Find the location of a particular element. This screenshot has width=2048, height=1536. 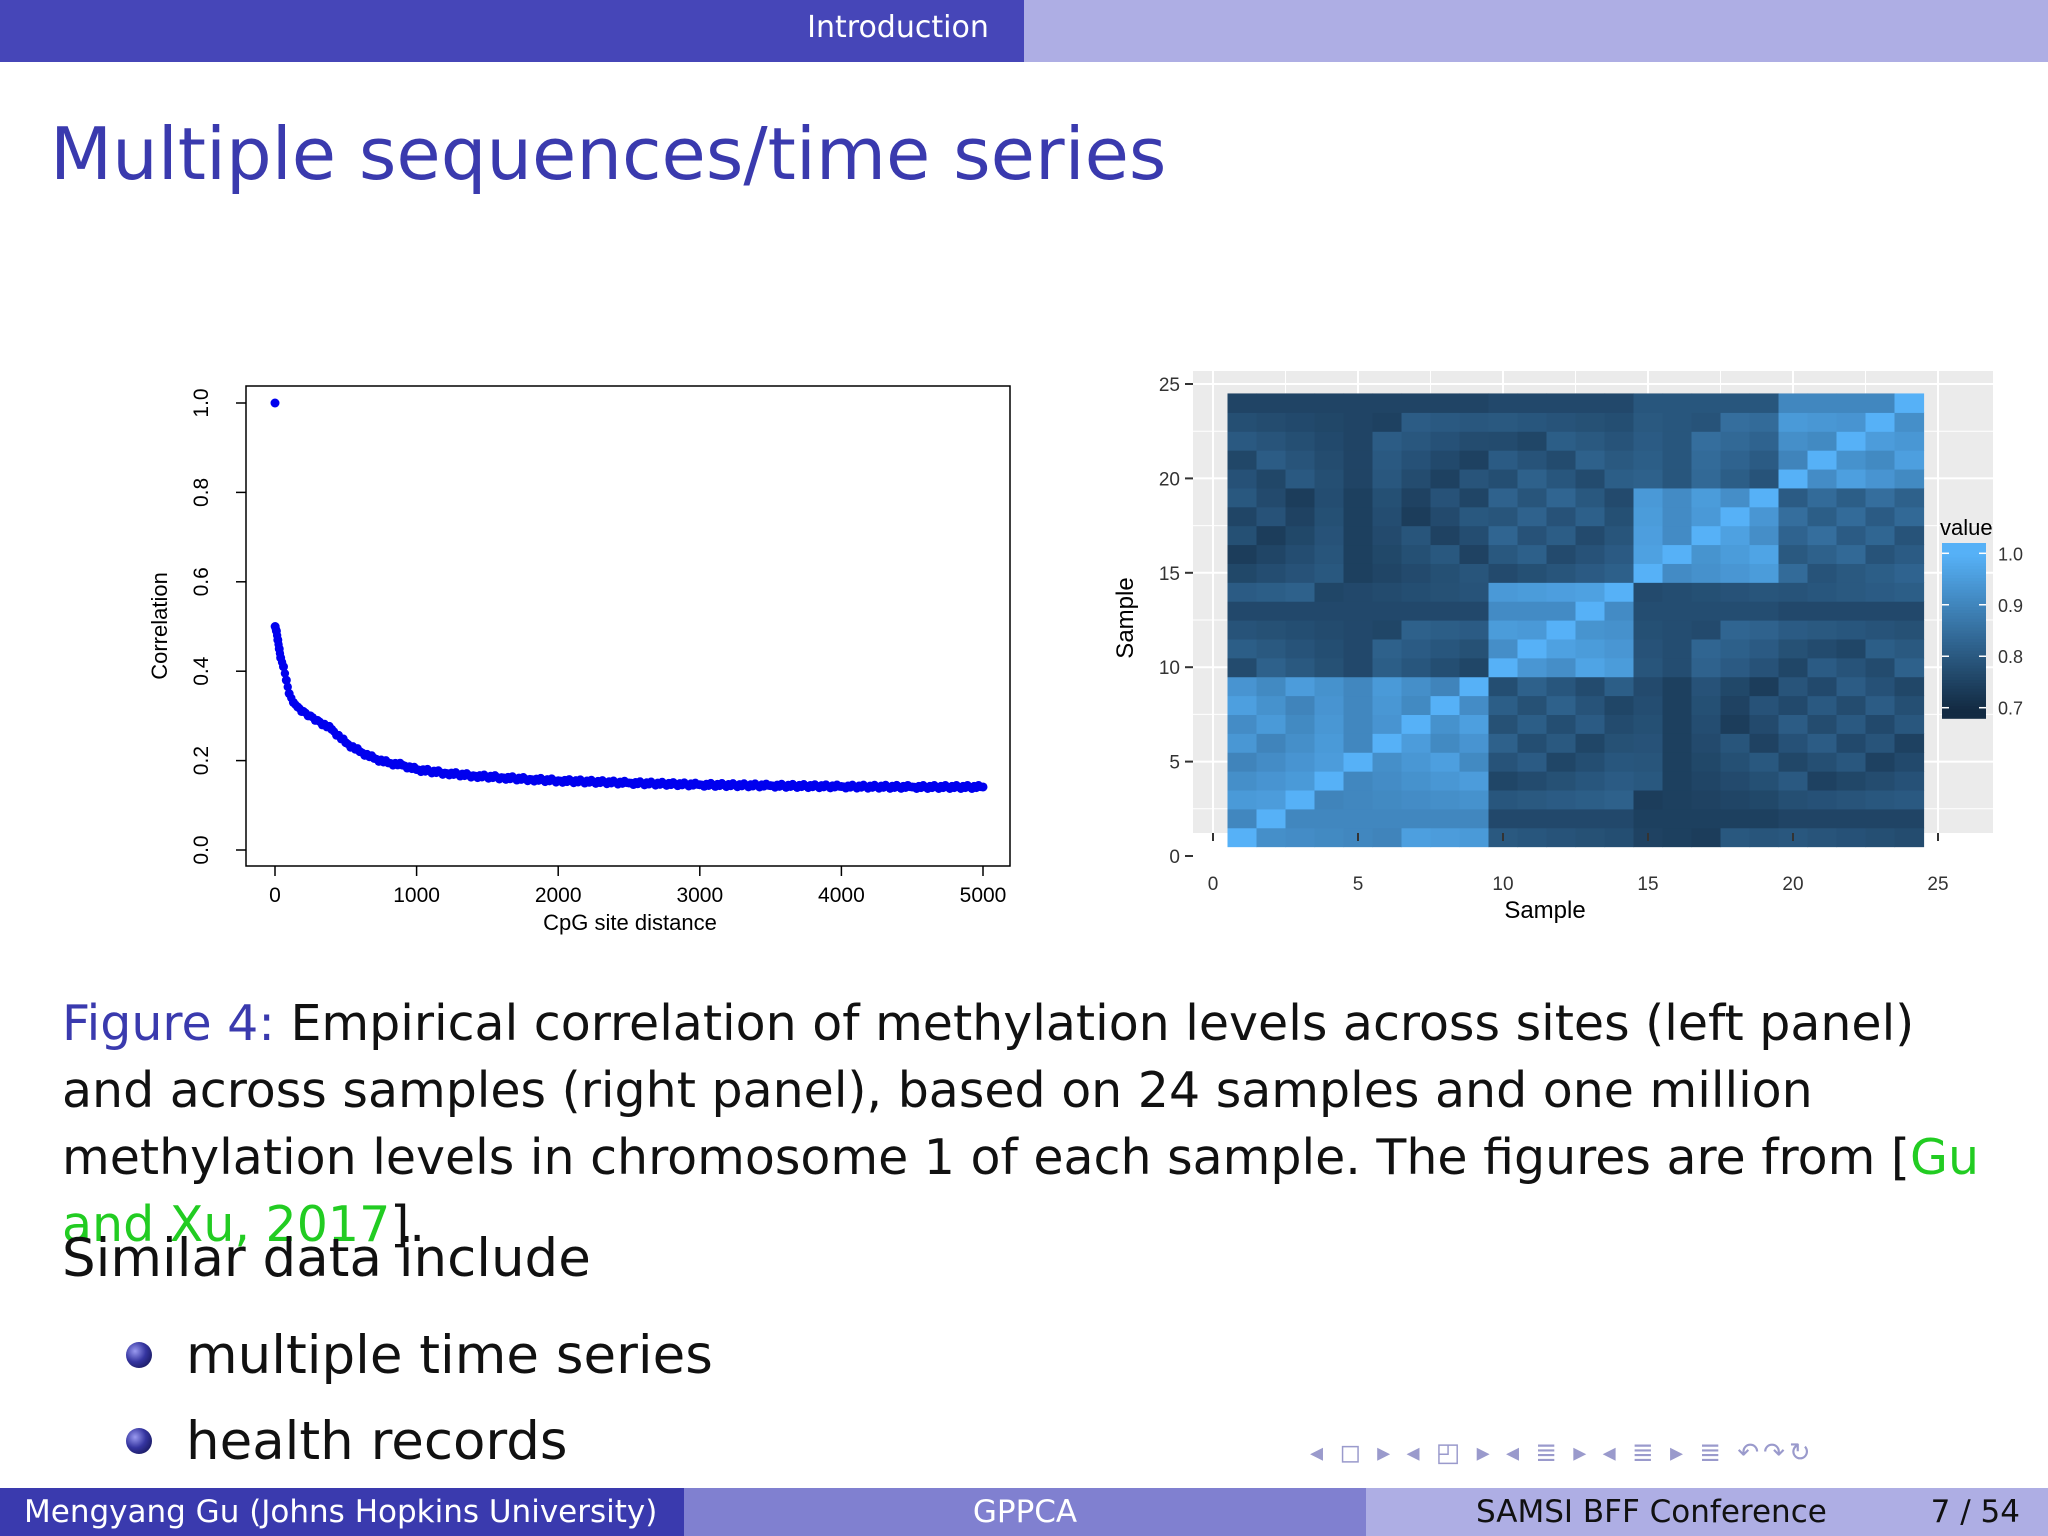

citation-link: Gu and Xu, 2017 is located at coordinates (1021, 1191).